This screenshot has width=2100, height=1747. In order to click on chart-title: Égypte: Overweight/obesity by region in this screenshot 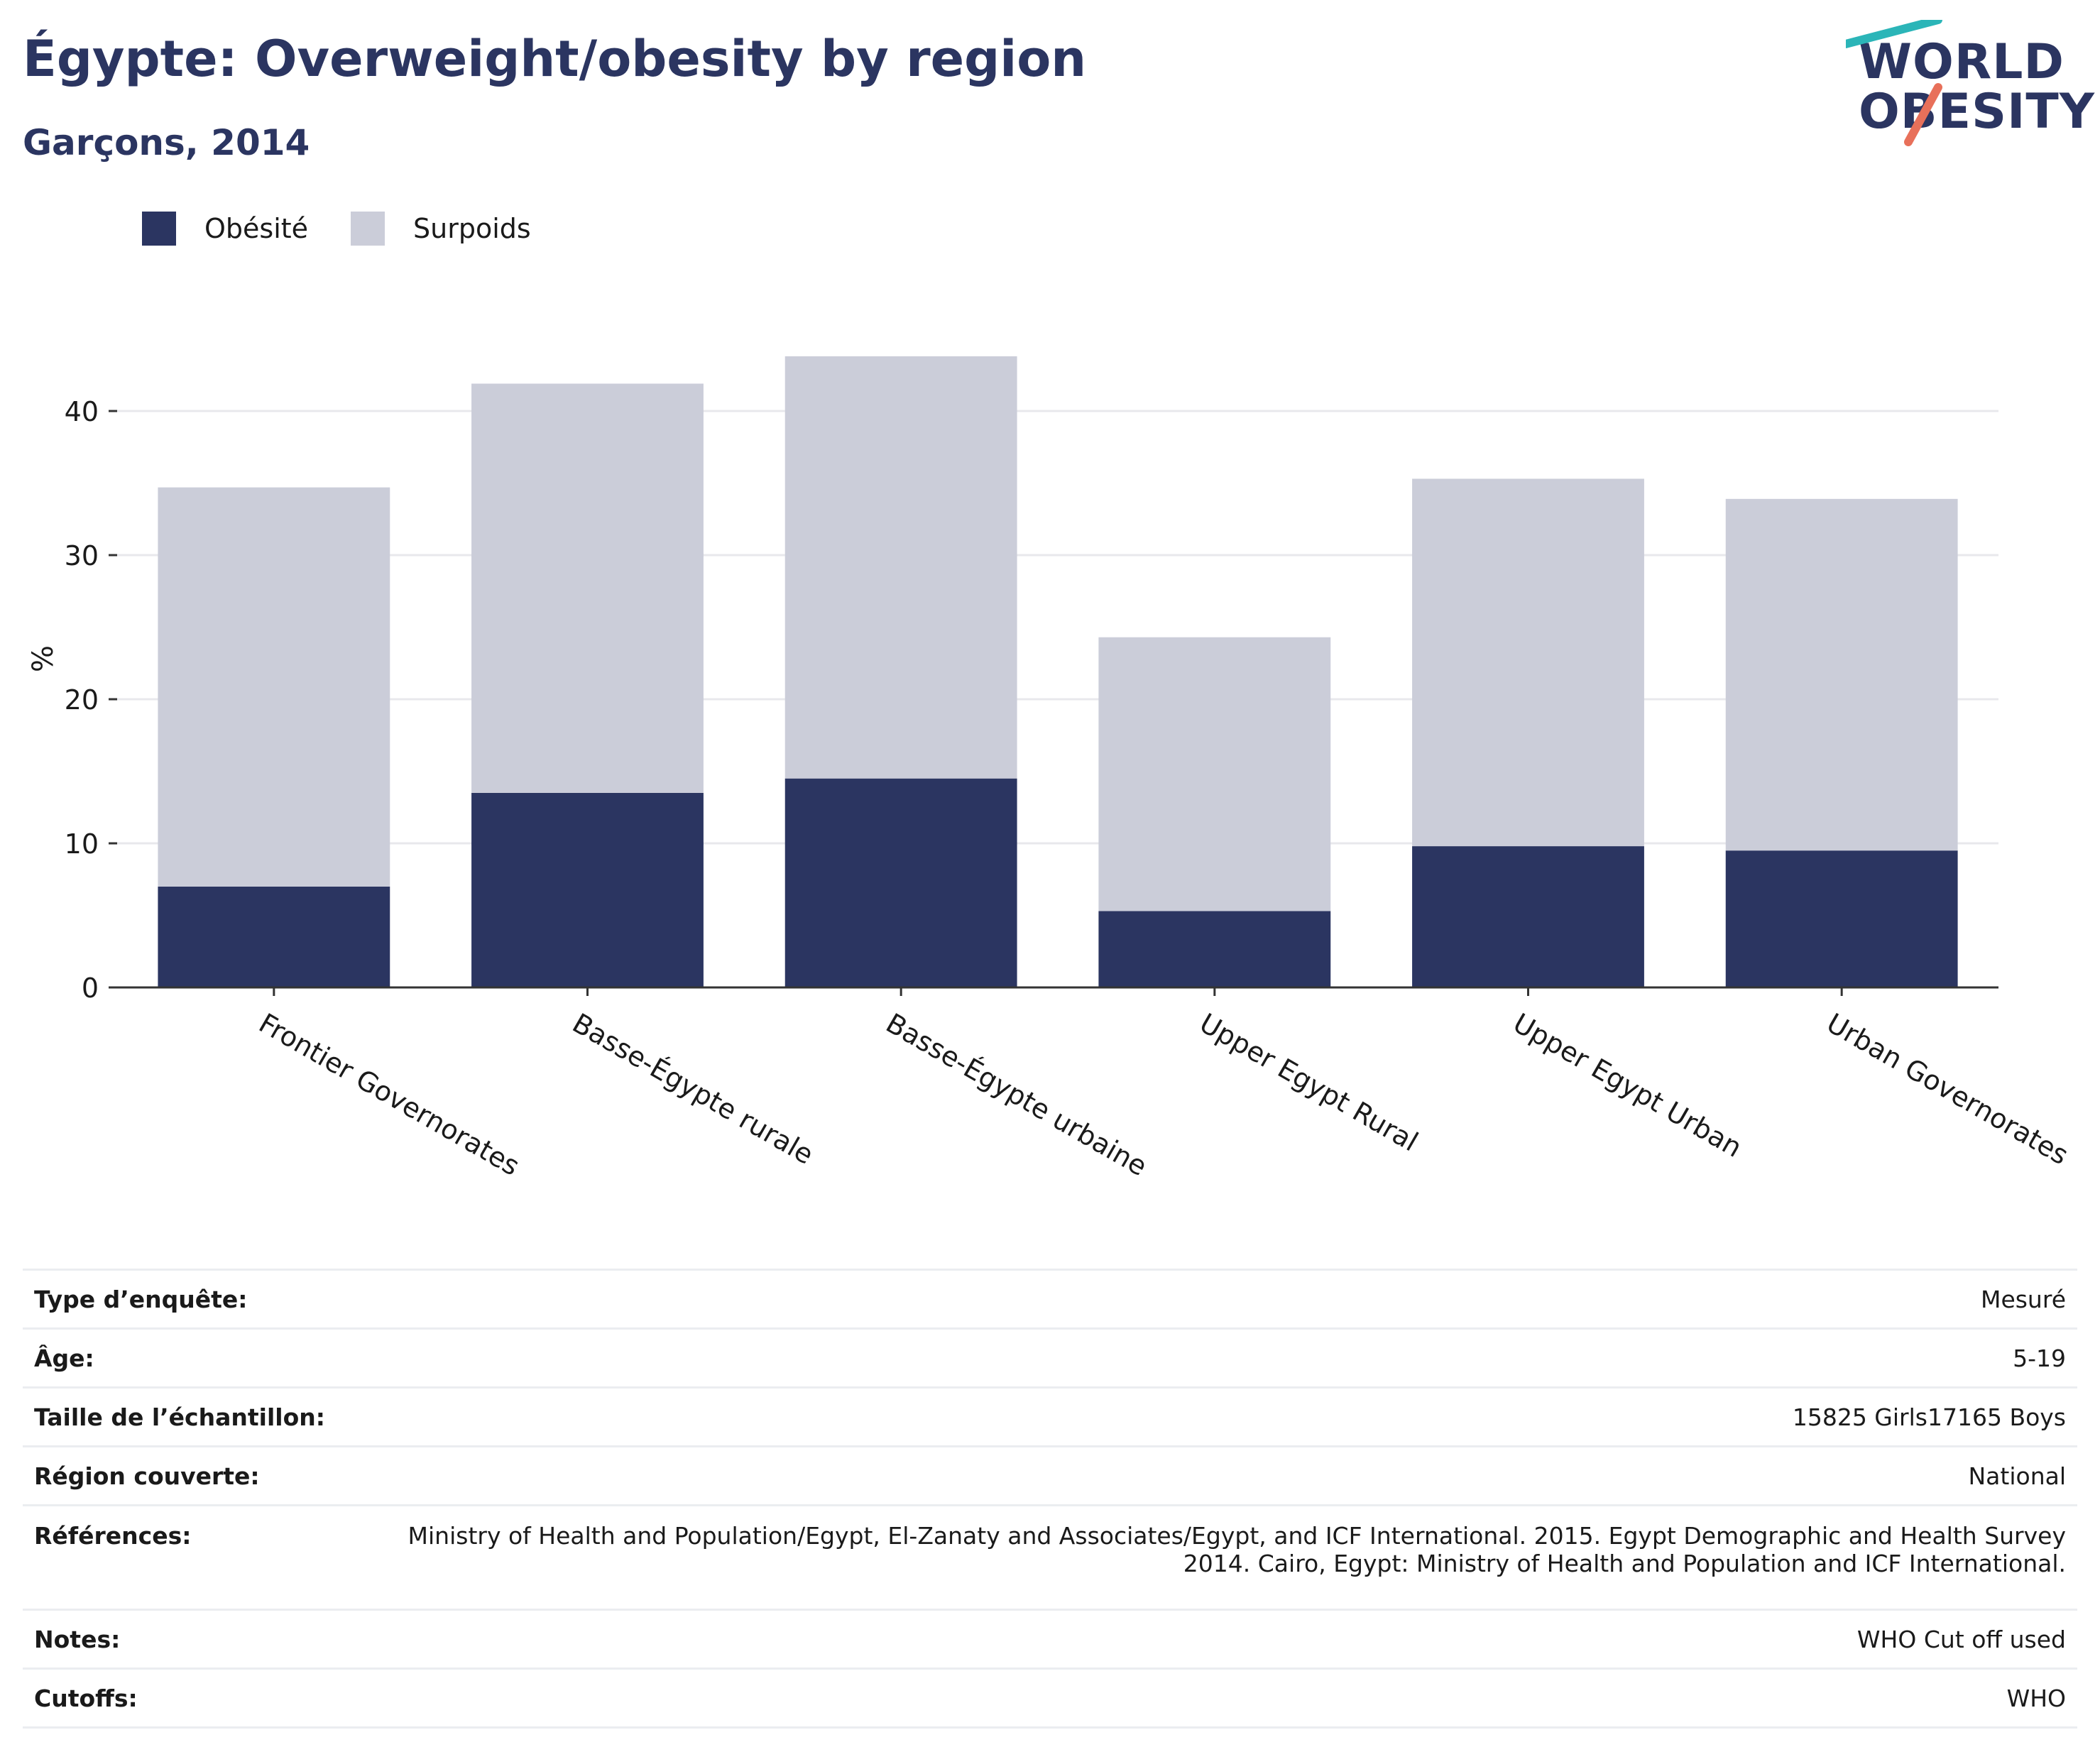, I will do `click(555, 59)`.